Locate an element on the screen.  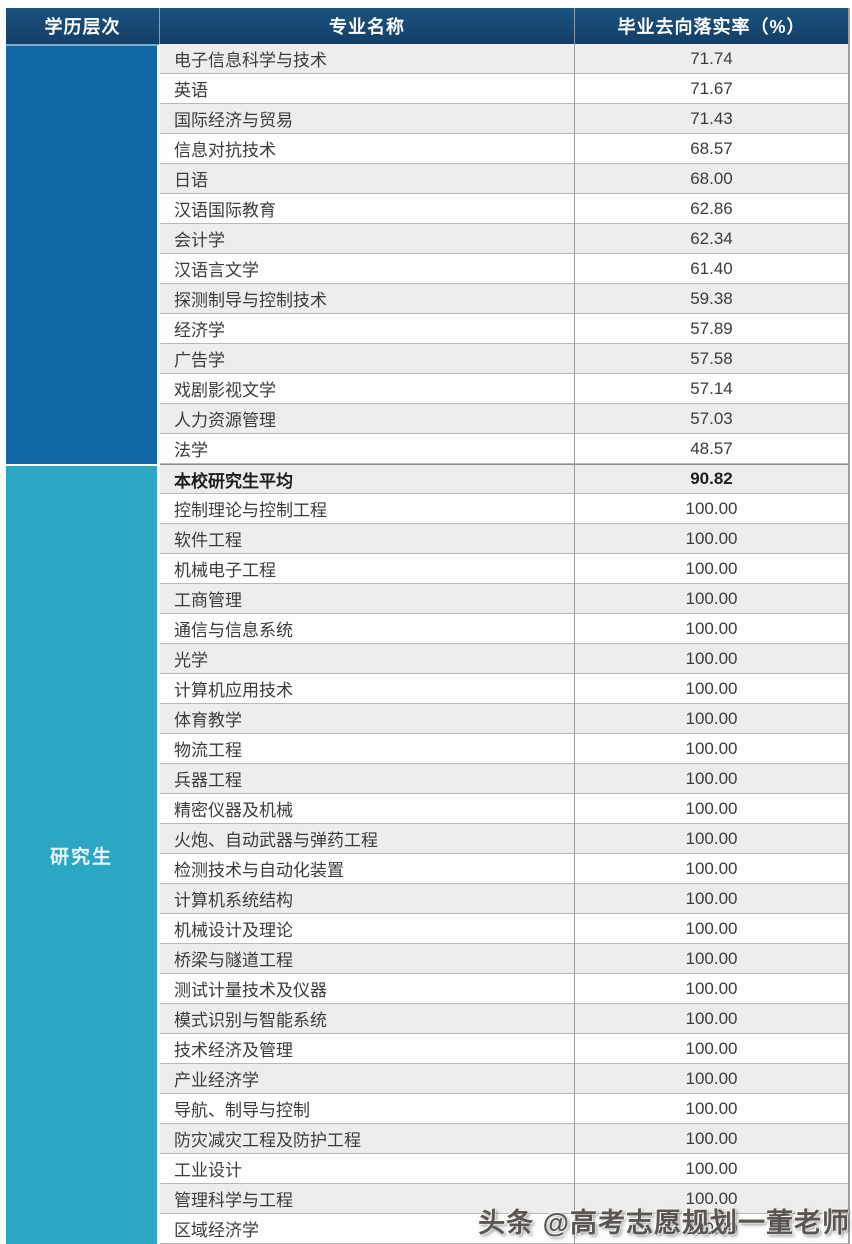
major-cell: 兵器工程 is located at coordinates (367, 779).